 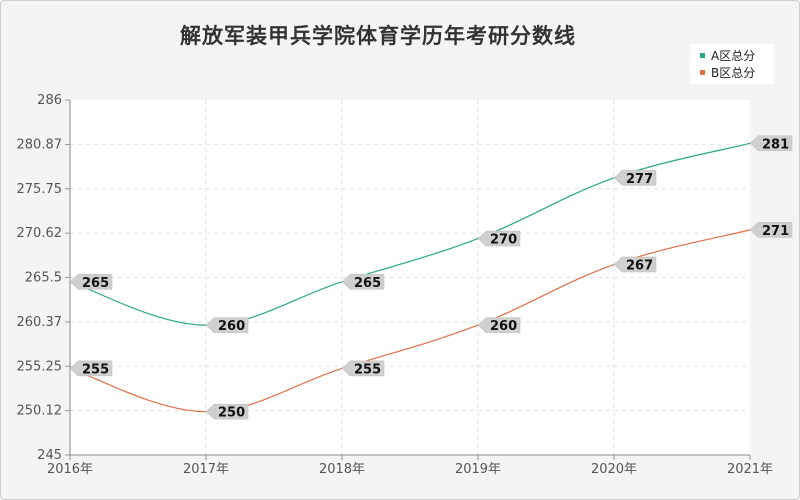 I want to click on legend-item-a: A区总分, so click(x=727, y=55).